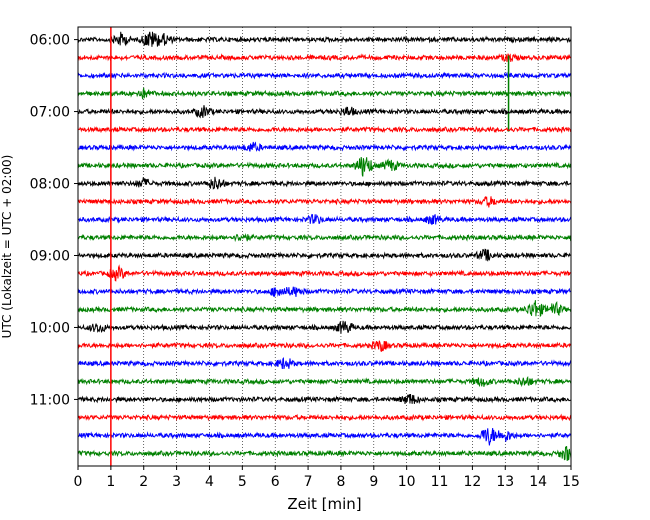  I want to click on x-tick-label: 10, so click(407, 482).